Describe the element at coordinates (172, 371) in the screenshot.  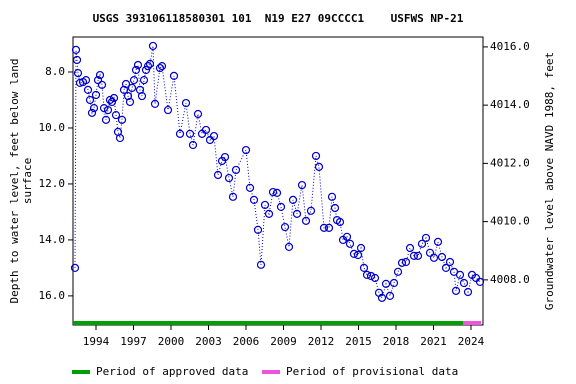
I see `legend-label: Period of approved data` at that location.